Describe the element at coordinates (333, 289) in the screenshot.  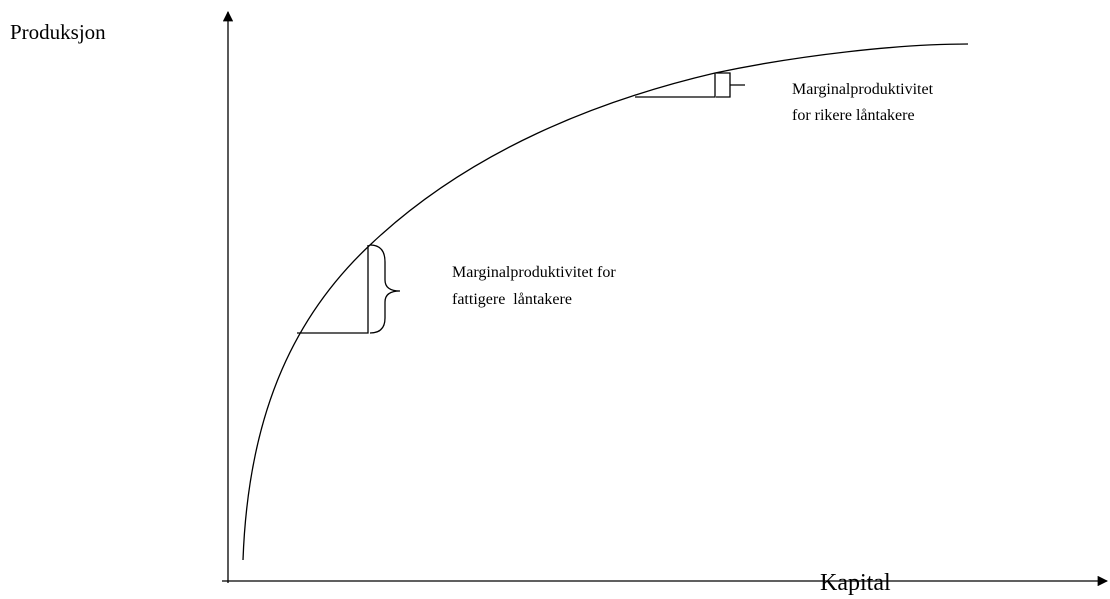
I see `poor-triangle` at that location.